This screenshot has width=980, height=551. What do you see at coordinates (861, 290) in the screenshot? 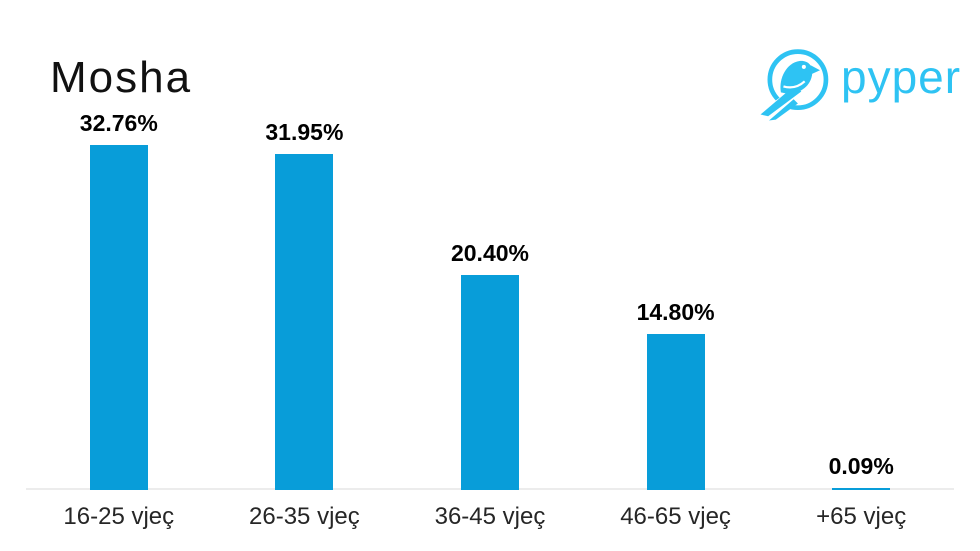
I see `bar-group: 0.09%` at bounding box center [861, 290].